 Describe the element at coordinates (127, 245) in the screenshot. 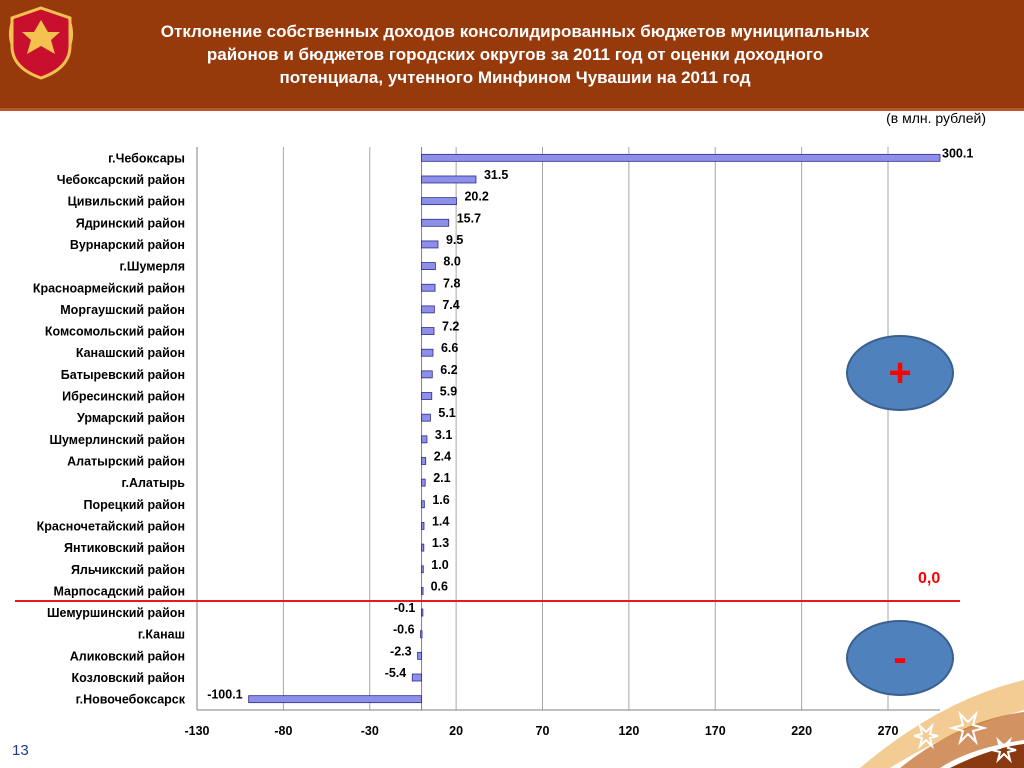

I see `category-label-4: Вурнарский район` at that location.